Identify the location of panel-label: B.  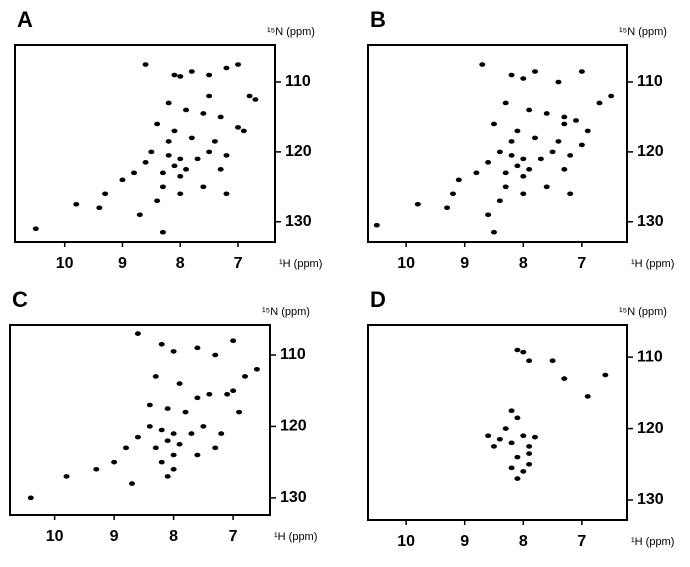
(378, 19).